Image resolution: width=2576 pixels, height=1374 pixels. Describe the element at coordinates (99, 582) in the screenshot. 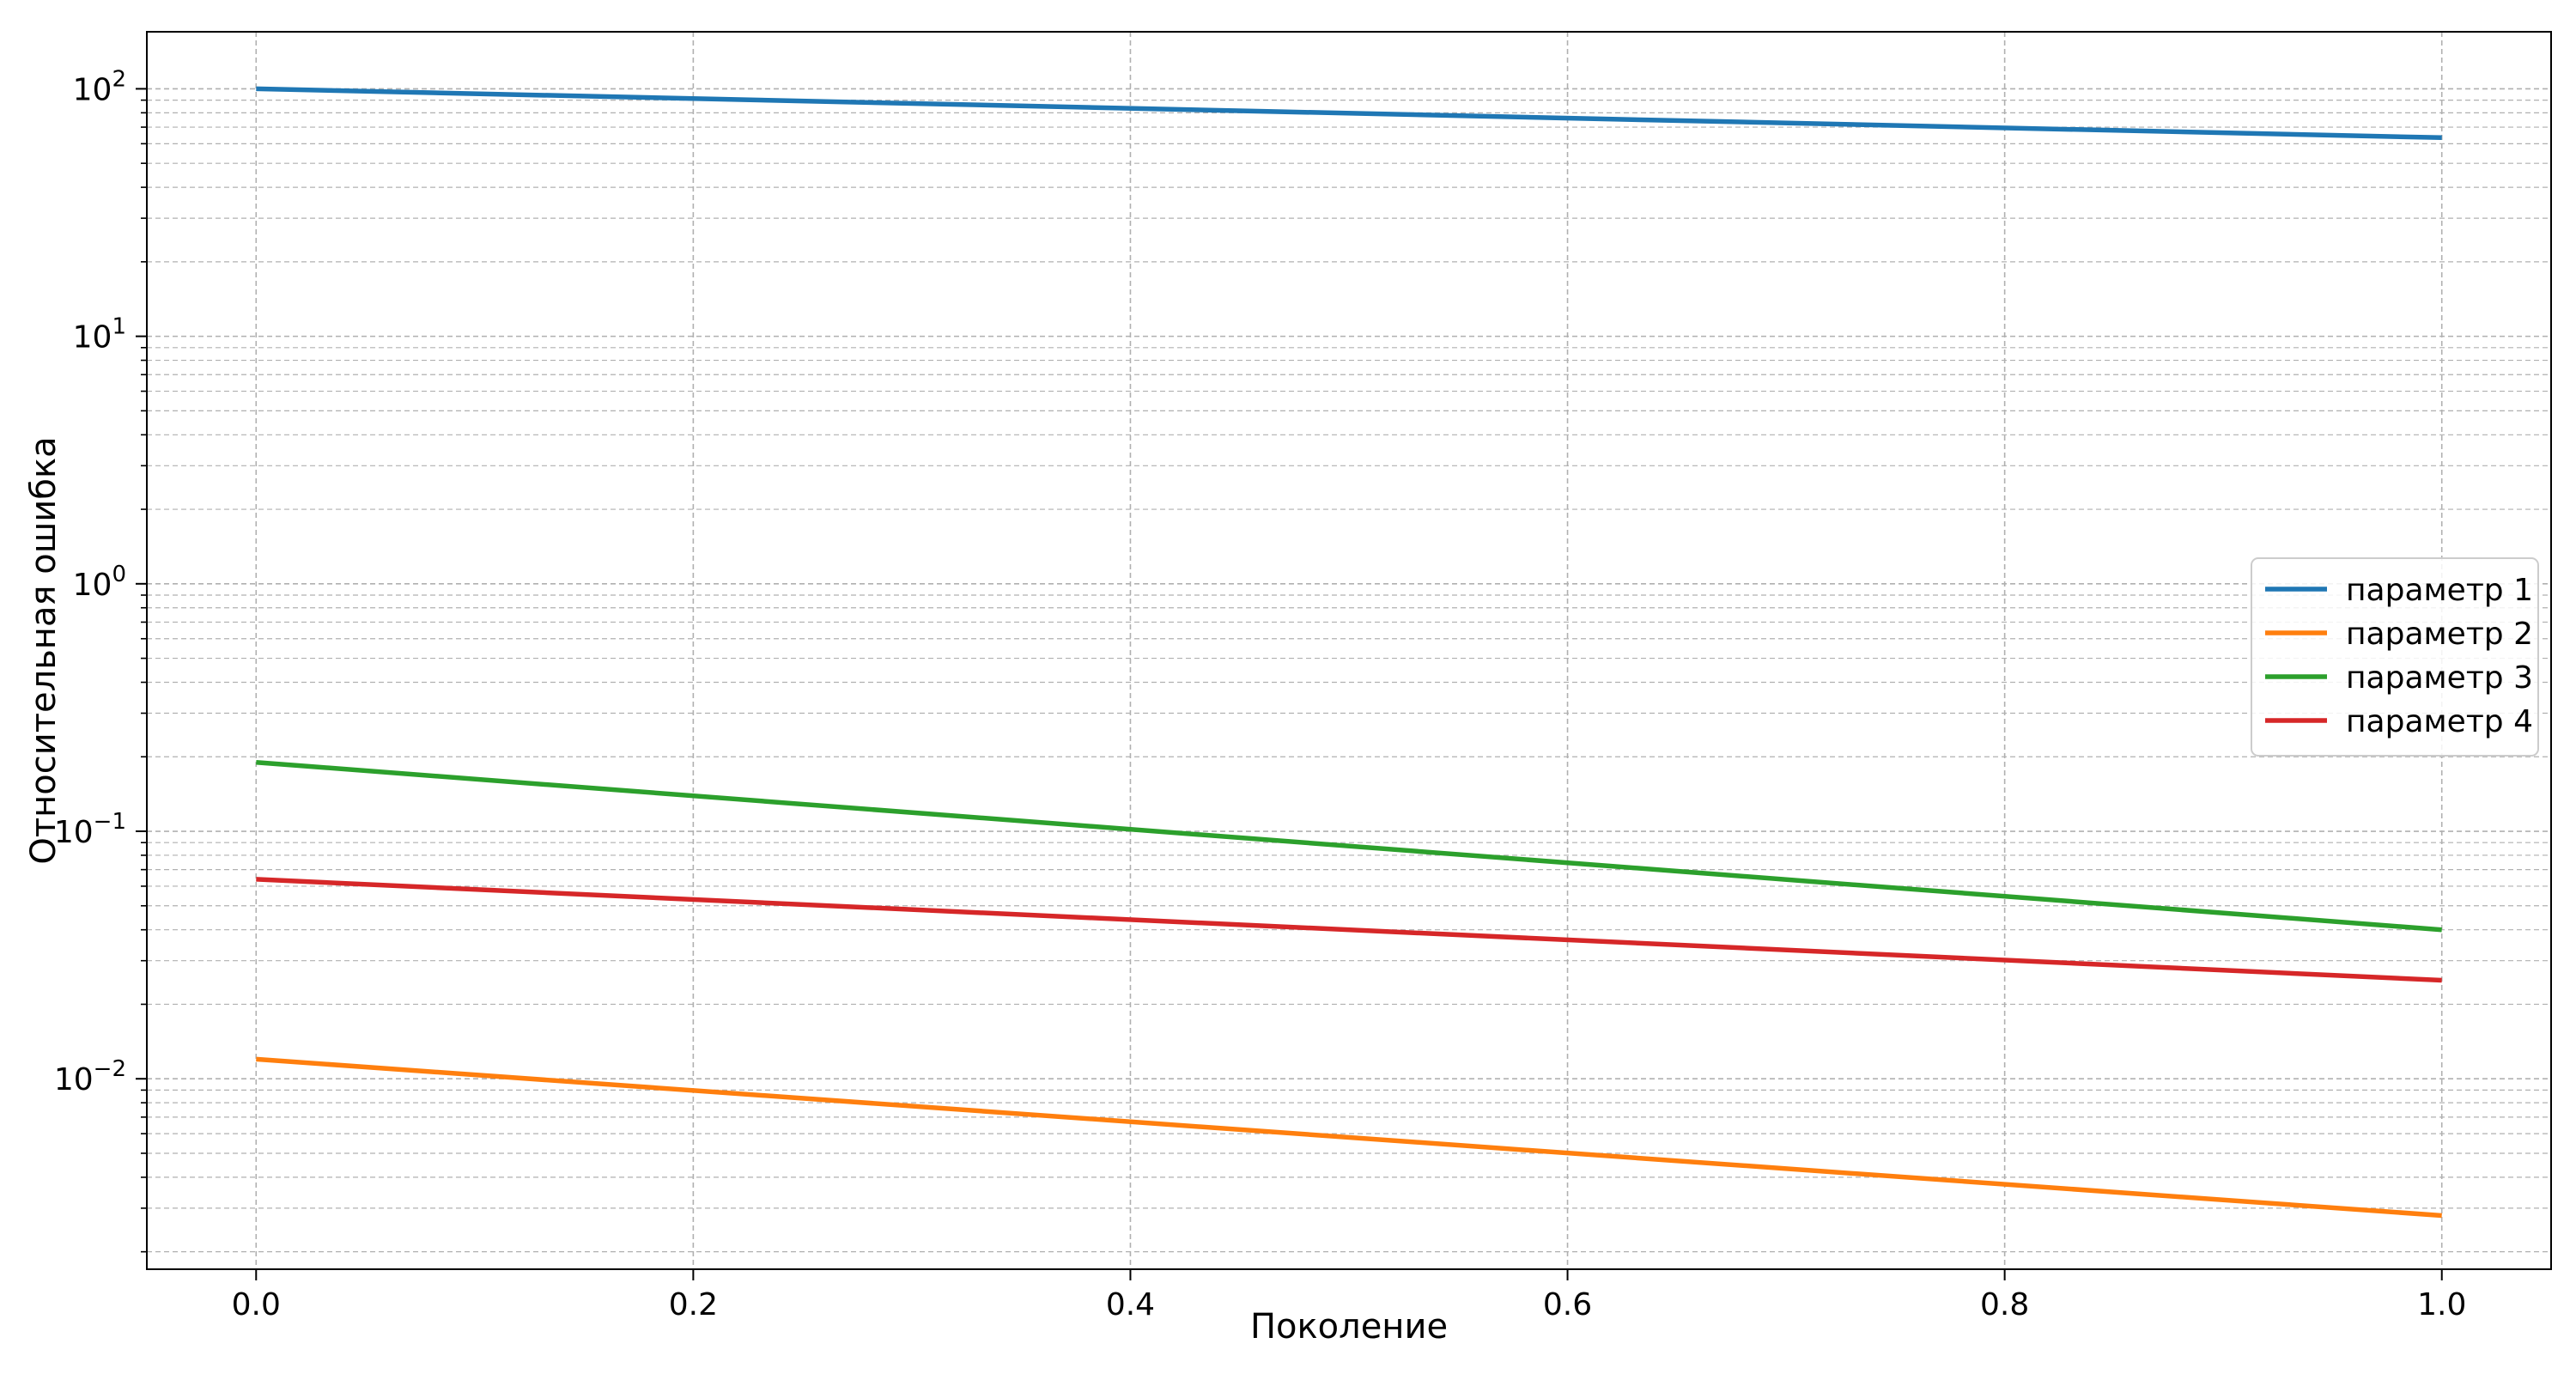

I see `y-tick-label: 10⁰` at that location.